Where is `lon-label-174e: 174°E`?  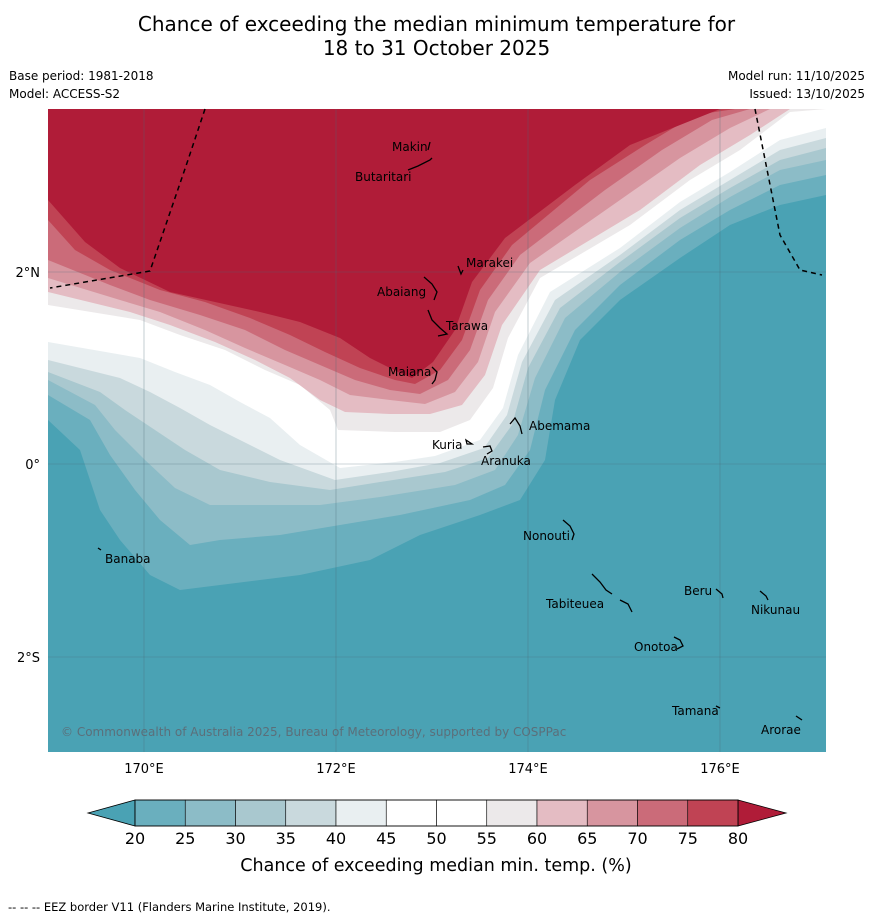
lon-label-174e: 174°E is located at coordinates (528, 769).